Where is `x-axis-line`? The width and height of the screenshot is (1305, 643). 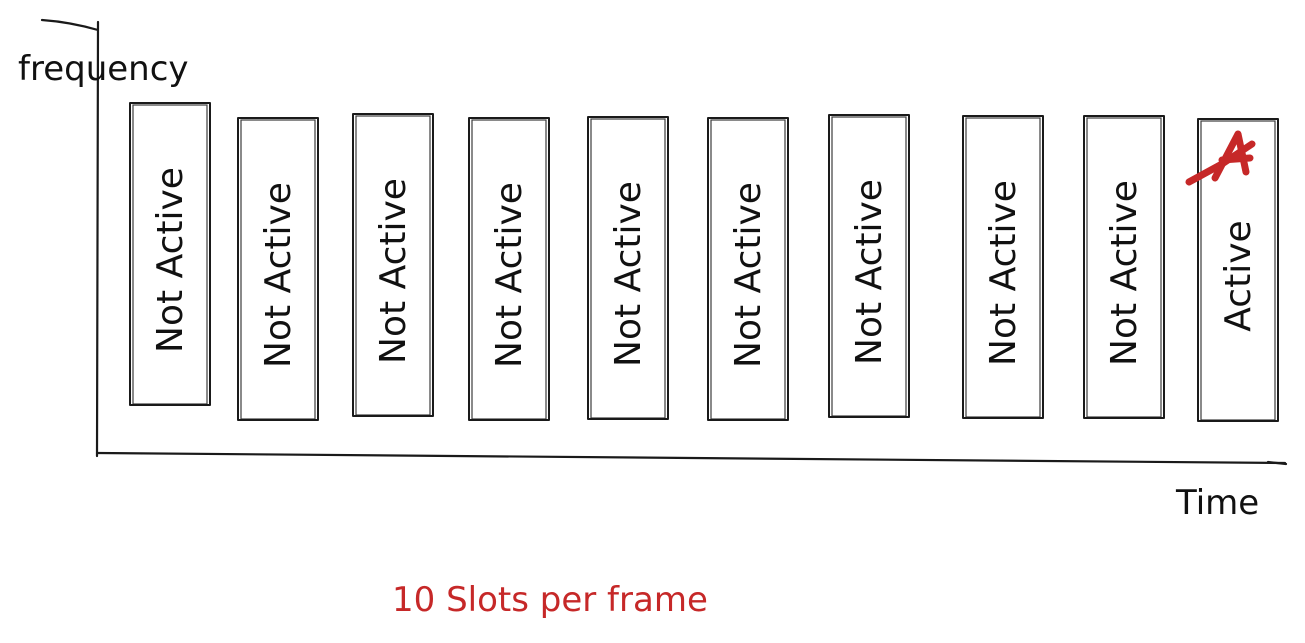 x-axis-line is located at coordinates (691, 458).